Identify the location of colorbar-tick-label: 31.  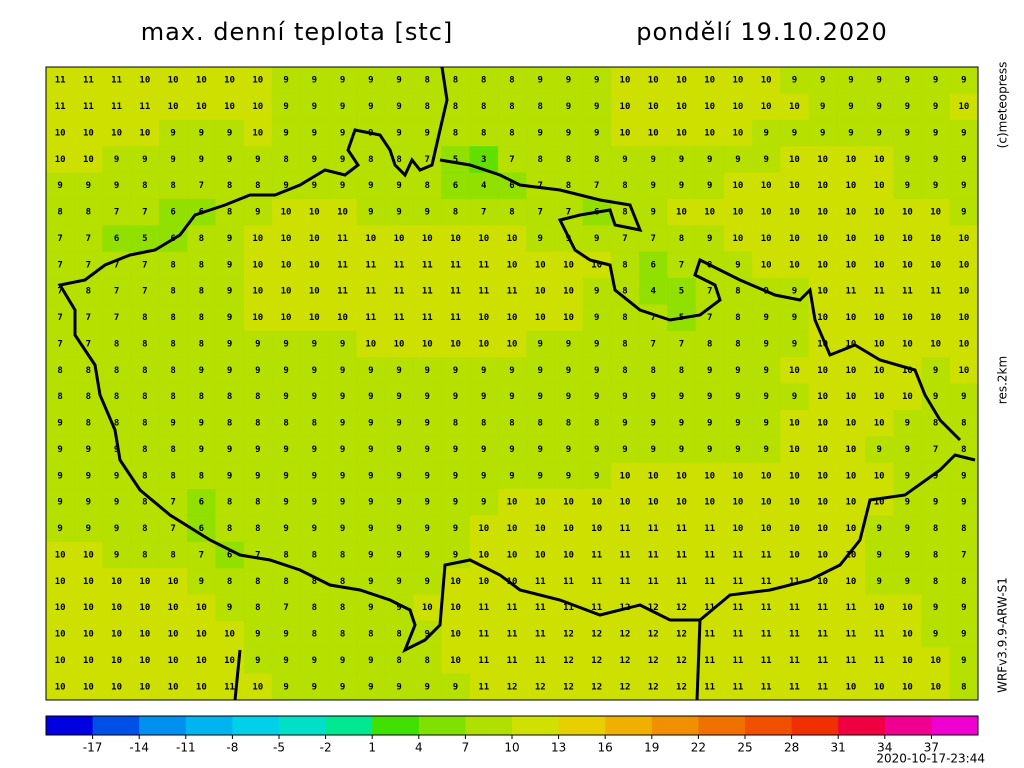
(838, 748).